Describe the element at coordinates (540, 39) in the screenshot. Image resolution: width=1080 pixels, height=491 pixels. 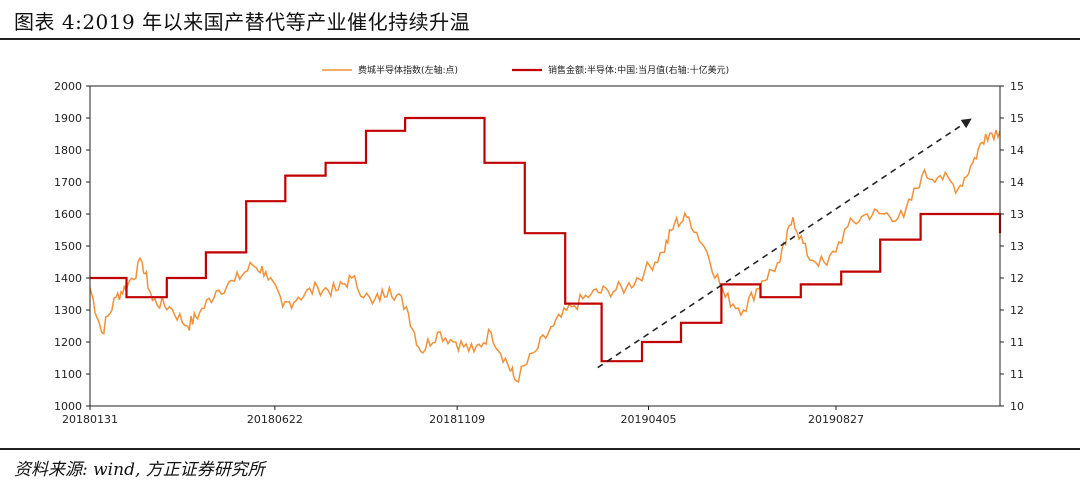
I see `top-rule` at that location.